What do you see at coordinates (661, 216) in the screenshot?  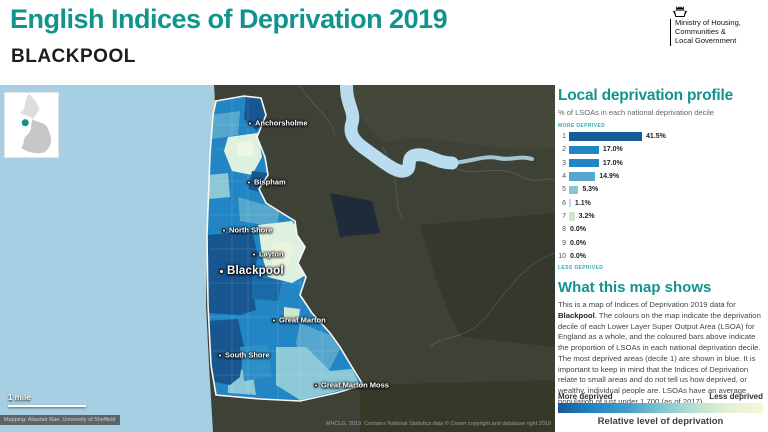 I see `decile-row: 7 3.2%` at bounding box center [661, 216].